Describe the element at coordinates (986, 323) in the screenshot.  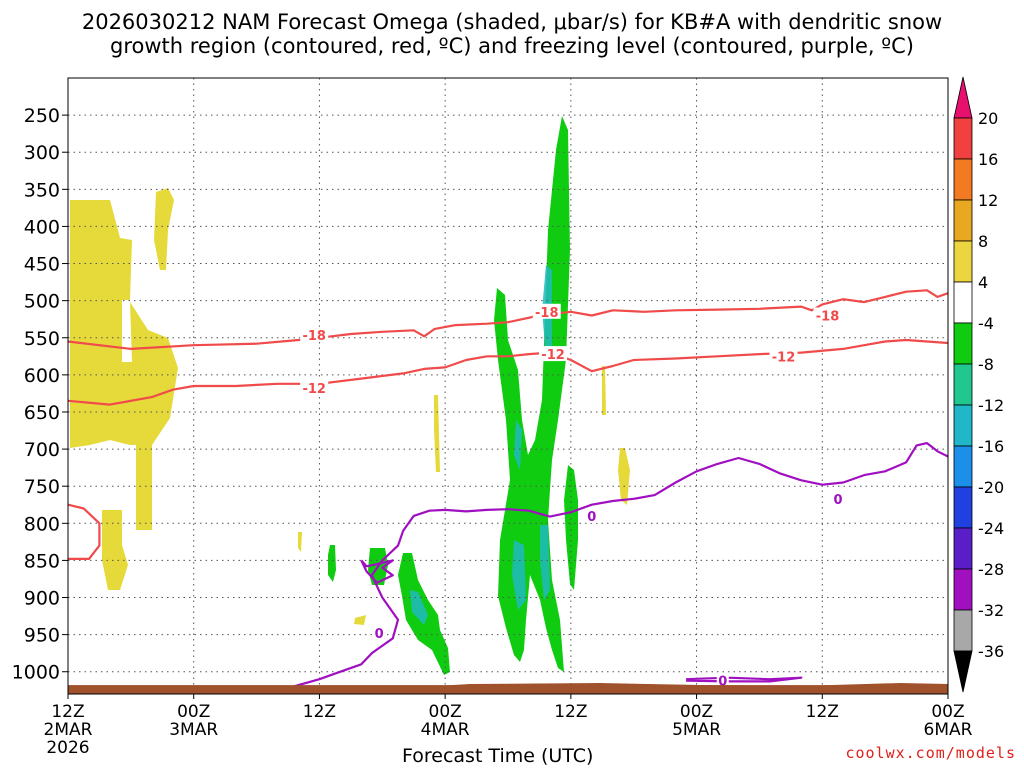
I see `colorbar-label: -4` at that location.